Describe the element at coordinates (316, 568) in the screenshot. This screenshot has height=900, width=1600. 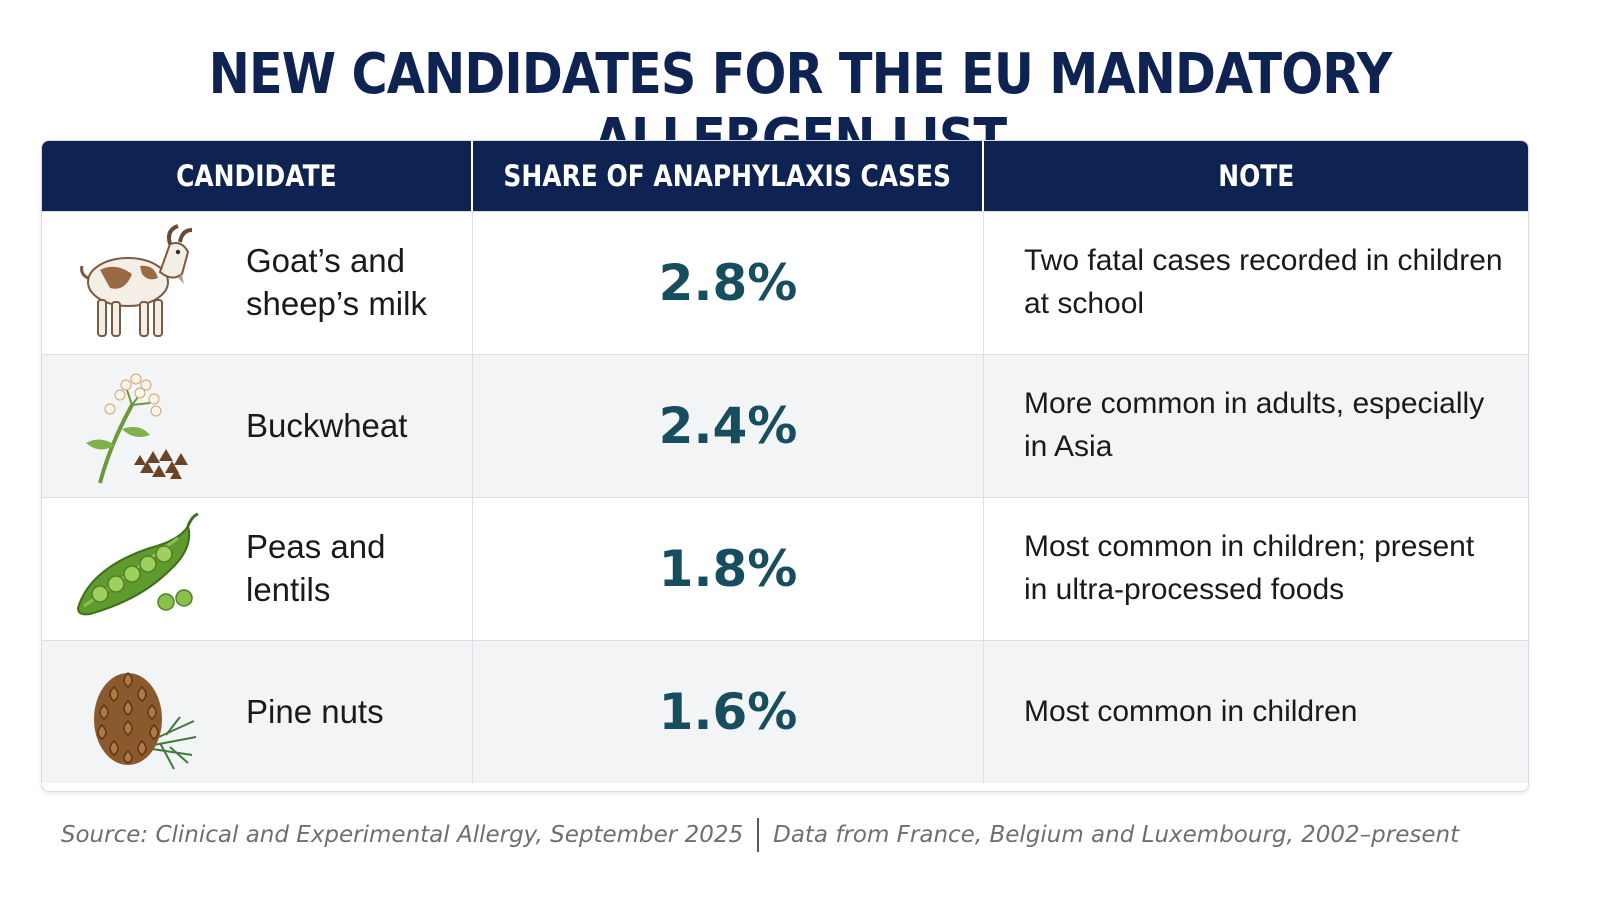
I see `candidate-name: Peas and lentils` at that location.